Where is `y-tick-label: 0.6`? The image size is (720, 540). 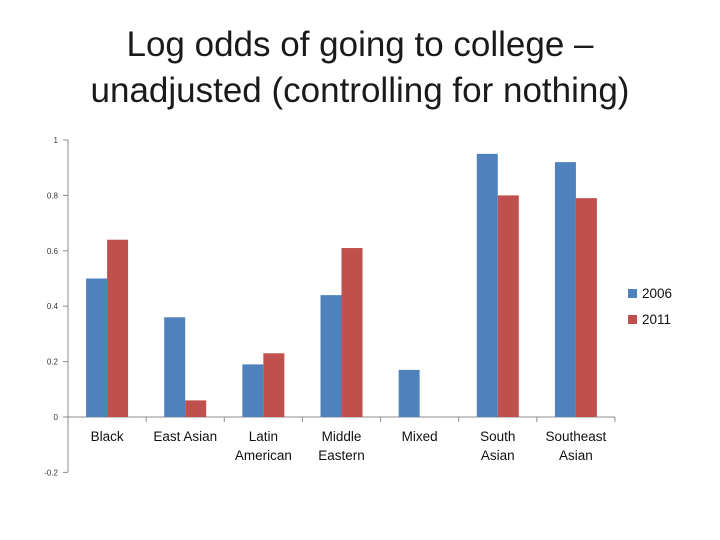
y-tick-label: 0.6 is located at coordinates (53, 251).